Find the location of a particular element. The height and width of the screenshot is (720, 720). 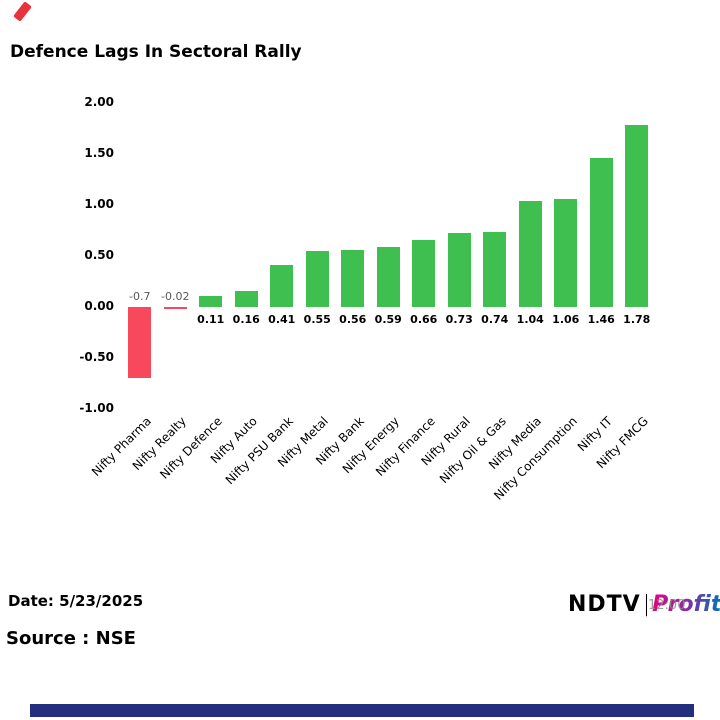

ndtv-profit-logo: NDTV|Profit is located at coordinates (644, 604).